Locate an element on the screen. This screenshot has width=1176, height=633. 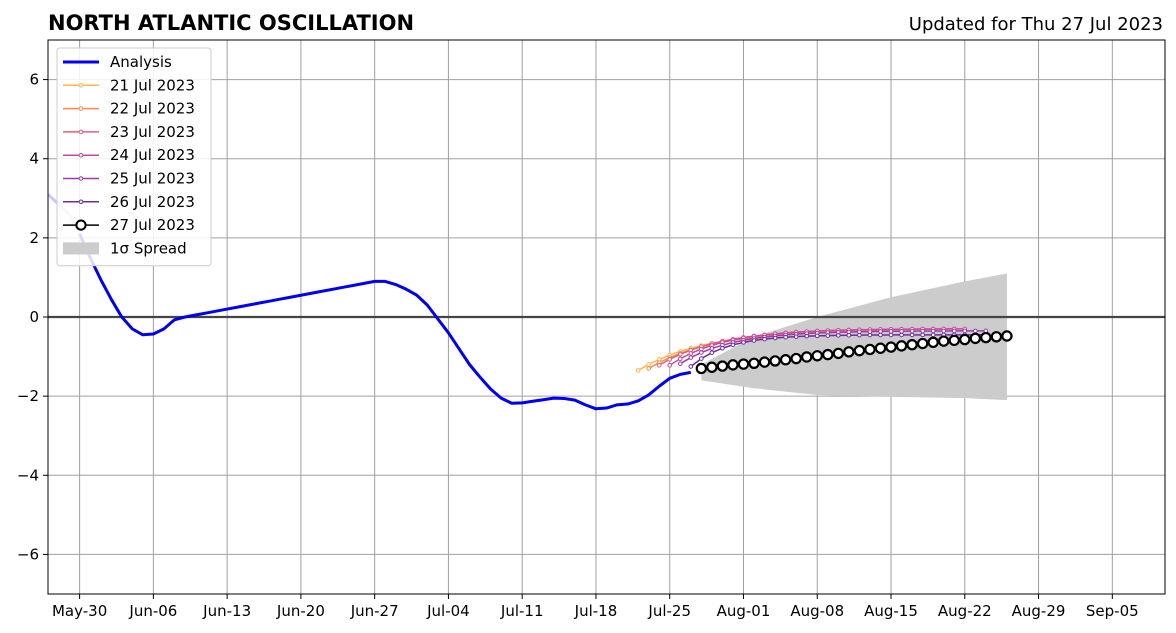
x-tick-label: Aug-01 is located at coordinates (744, 611).